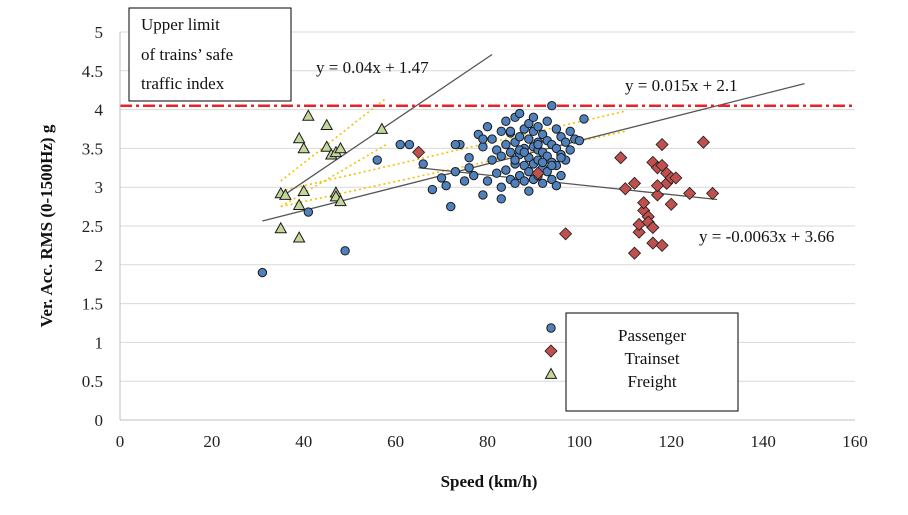  Describe the element at coordinates (855, 441) in the screenshot. I see `x-tick-label: 160` at that location.